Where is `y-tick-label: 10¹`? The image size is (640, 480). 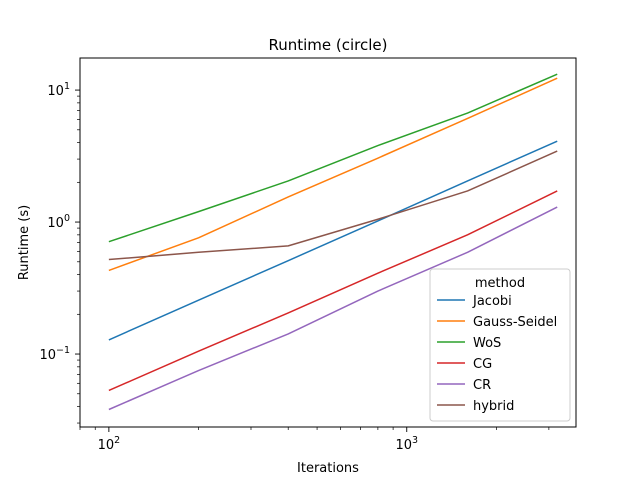
y-tick-label: 10¹ is located at coordinates (58, 90).